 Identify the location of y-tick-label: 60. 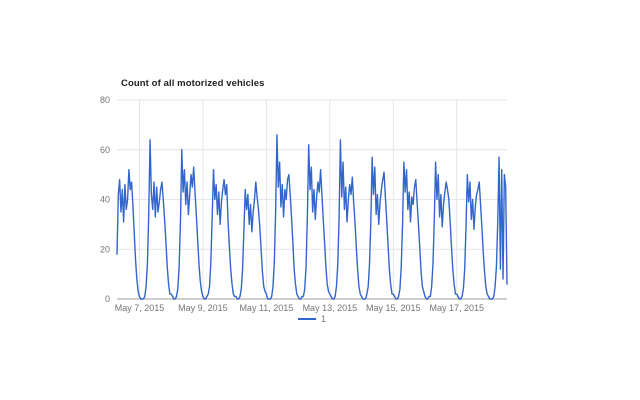
(105, 150).